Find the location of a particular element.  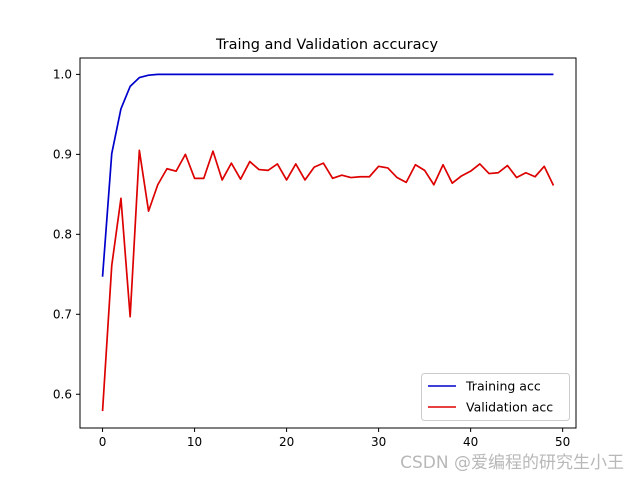

x-tick-label: 50 is located at coordinates (562, 442).